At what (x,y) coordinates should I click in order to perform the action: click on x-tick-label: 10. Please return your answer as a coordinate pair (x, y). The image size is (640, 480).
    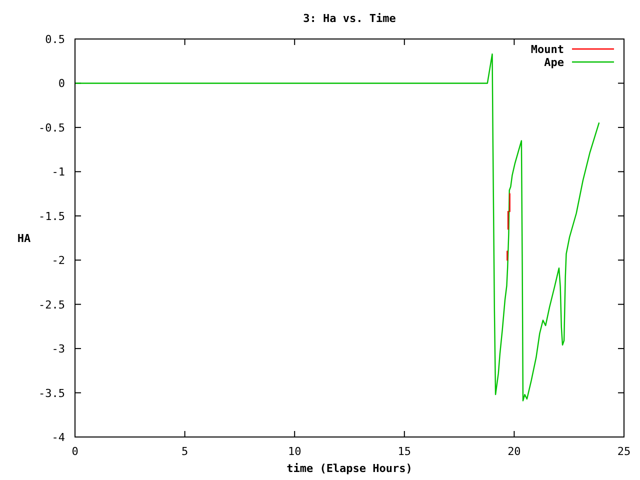
    Looking at the image, I should click on (295, 451).